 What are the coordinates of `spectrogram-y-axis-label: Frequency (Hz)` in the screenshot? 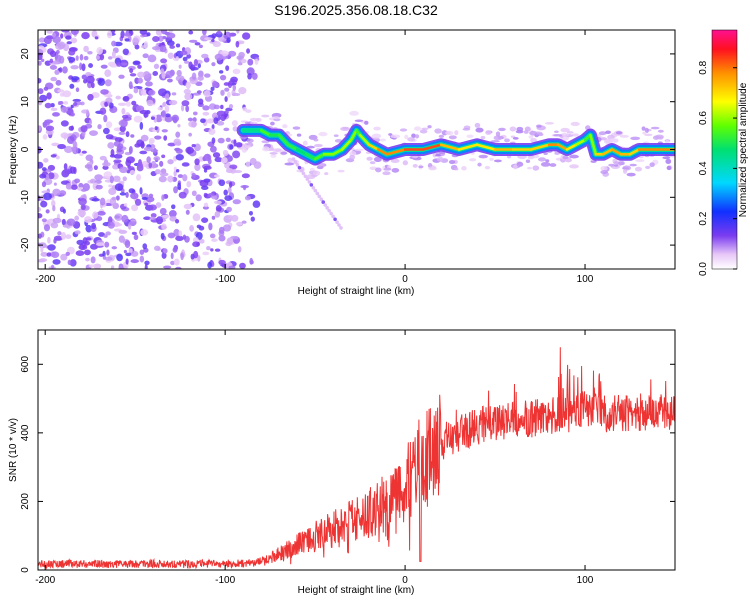 It's located at (13, 150).